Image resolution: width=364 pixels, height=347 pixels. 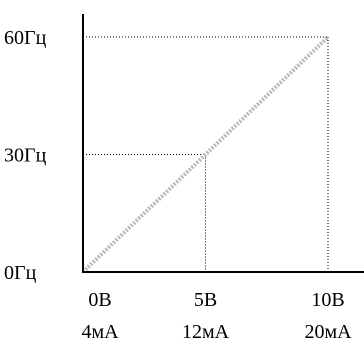 I want to click on x-tick-sublabel-0: 4мА, so click(x=100, y=332).